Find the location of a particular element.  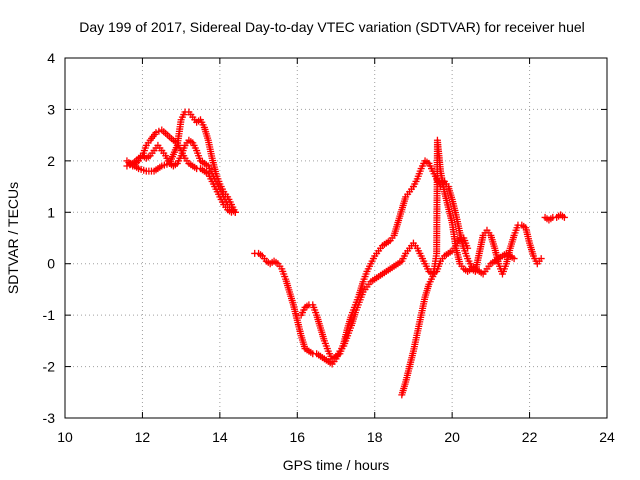

x-tick-label: 12 is located at coordinates (143, 437).